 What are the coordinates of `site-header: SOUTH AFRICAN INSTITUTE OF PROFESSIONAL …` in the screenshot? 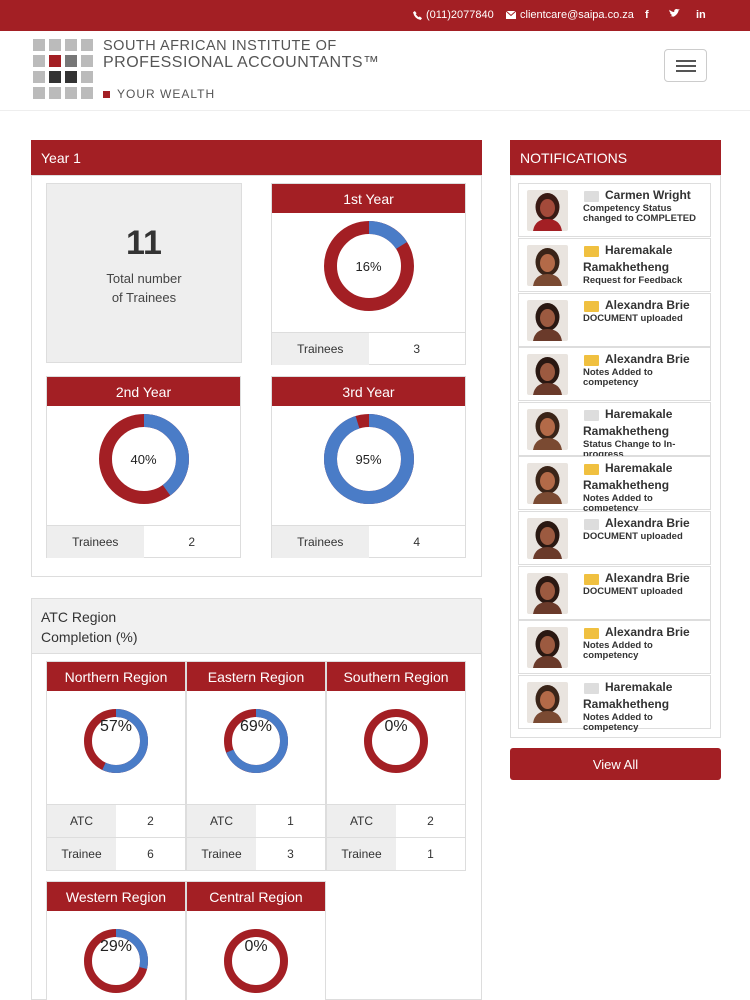 It's located at (375, 71).